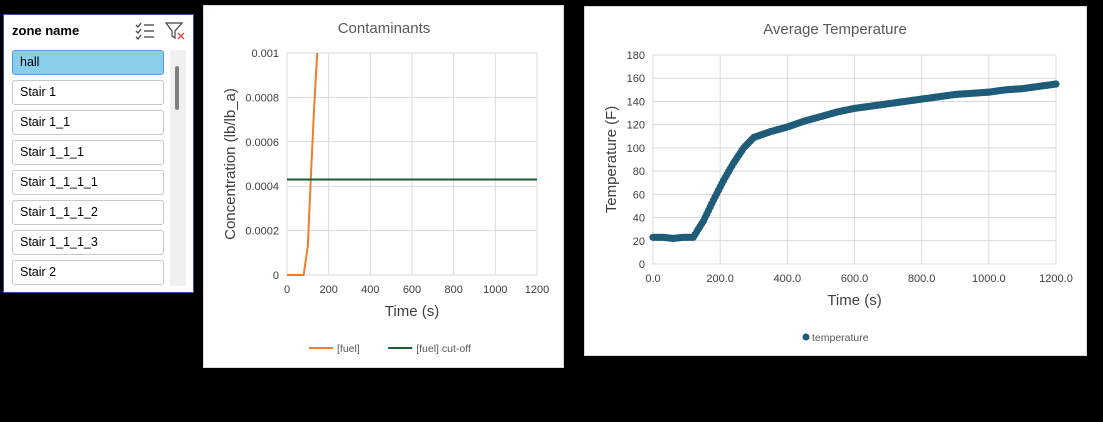  I want to click on x-tick-label: 0.0, so click(652, 279).